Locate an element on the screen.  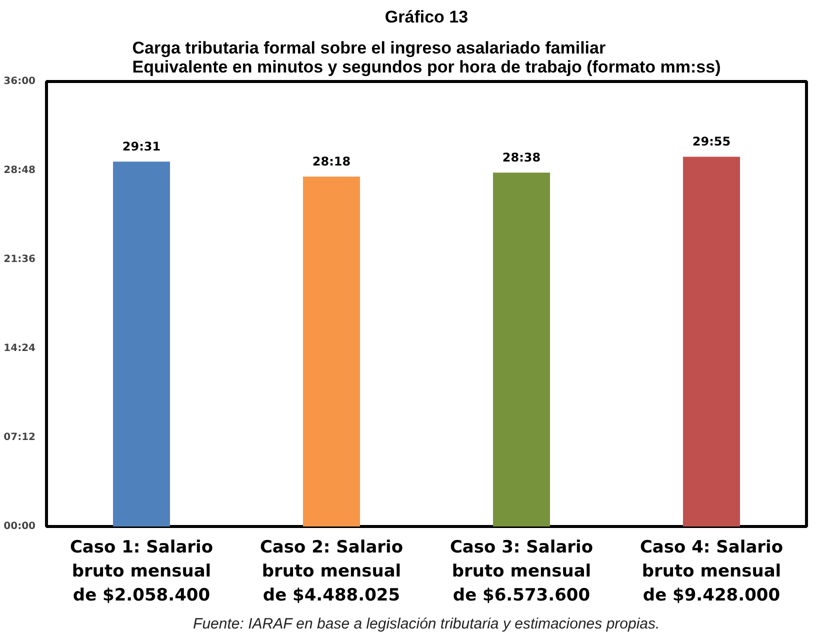
x-tick-label: Caso 2: Salario bruto mensual de $4.488.025 is located at coordinates (332, 572).